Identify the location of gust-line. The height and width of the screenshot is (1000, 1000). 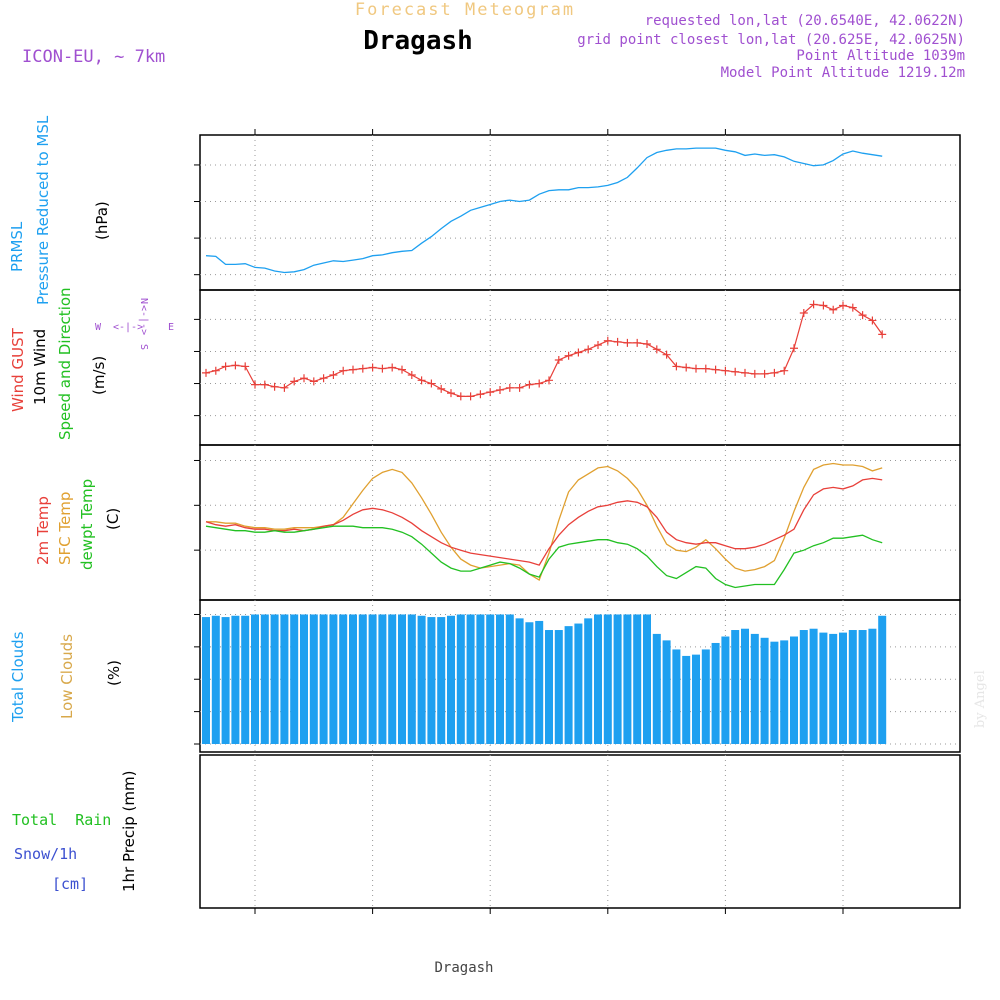
(544, 350).